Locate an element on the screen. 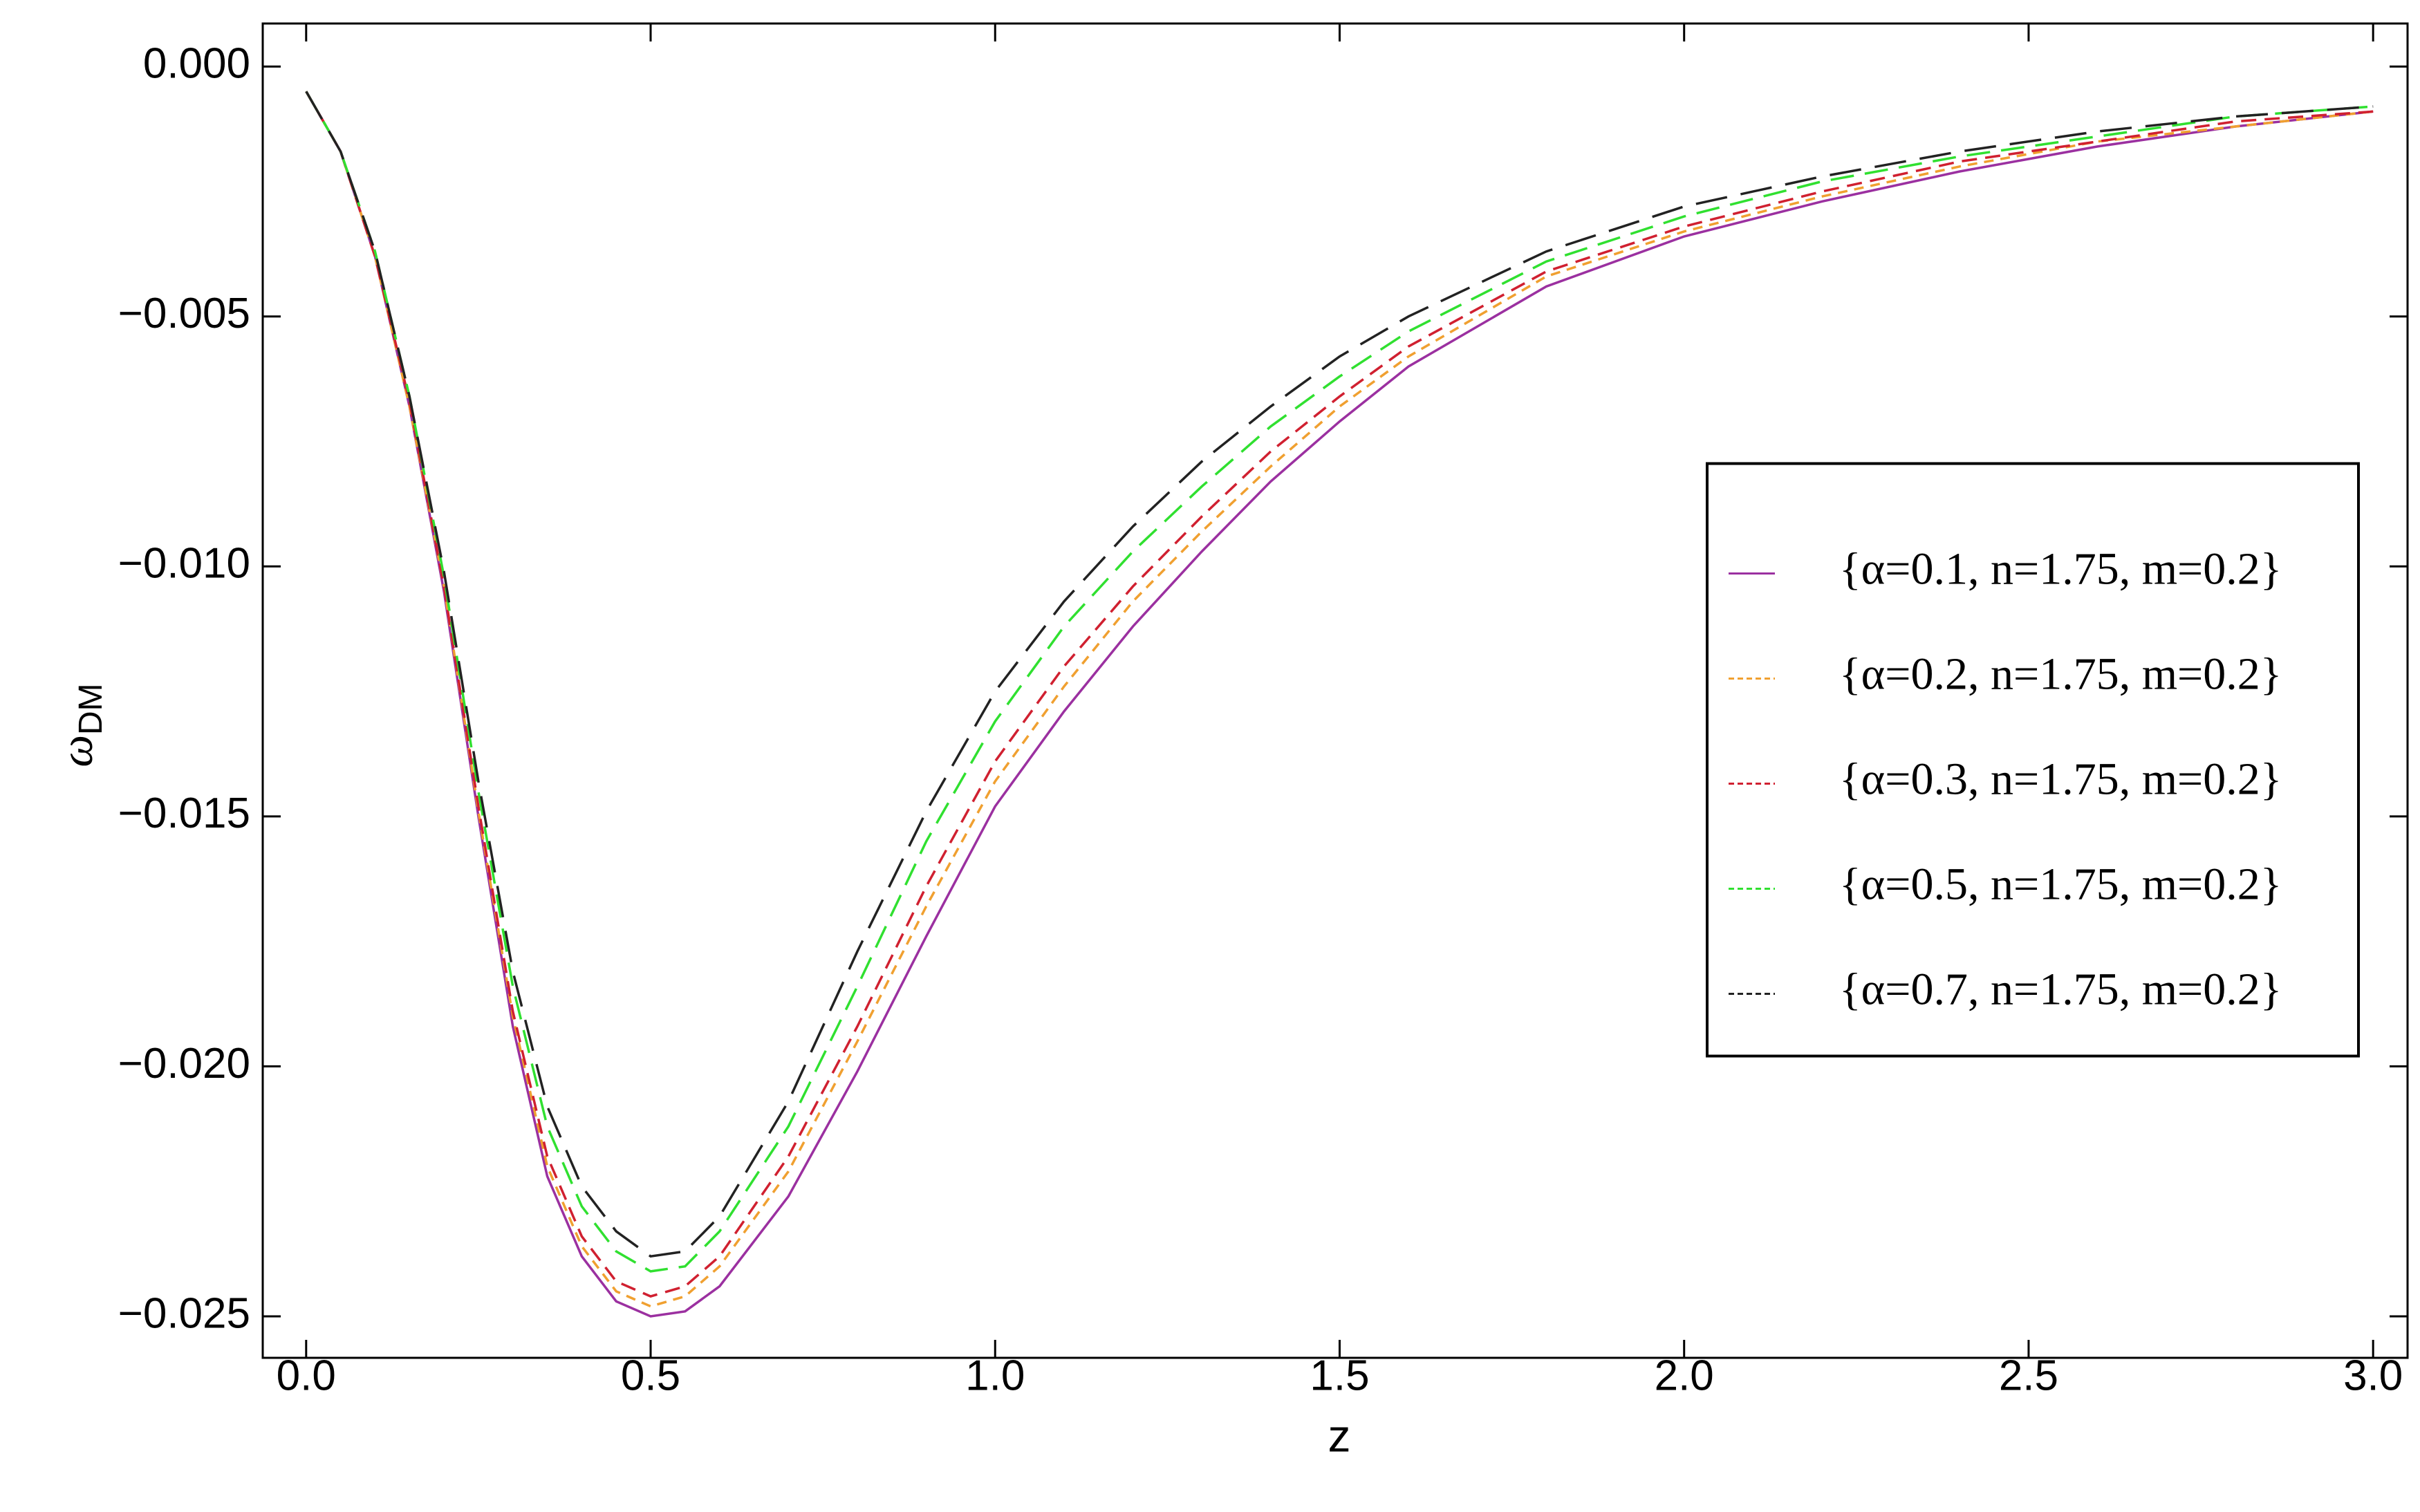  x-tick-label: 0.0 is located at coordinates (306, 1375).